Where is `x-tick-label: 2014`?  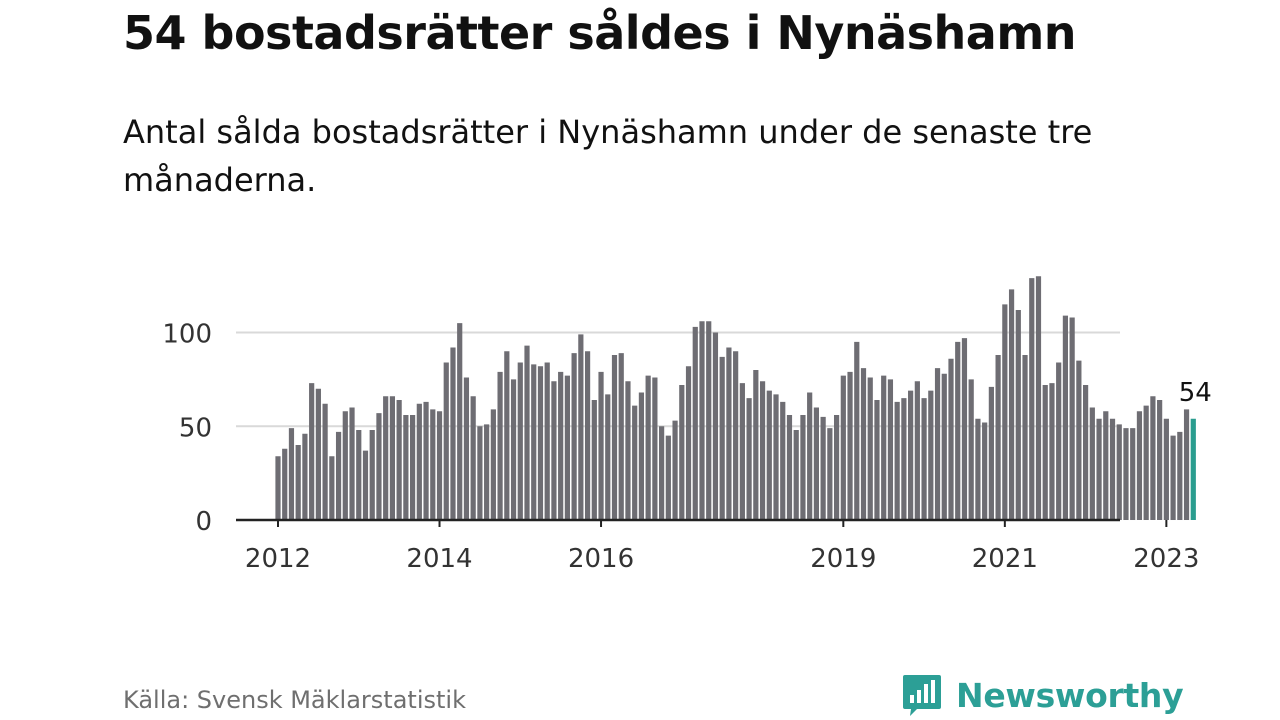 x-tick-label: 2014 is located at coordinates (439, 559).